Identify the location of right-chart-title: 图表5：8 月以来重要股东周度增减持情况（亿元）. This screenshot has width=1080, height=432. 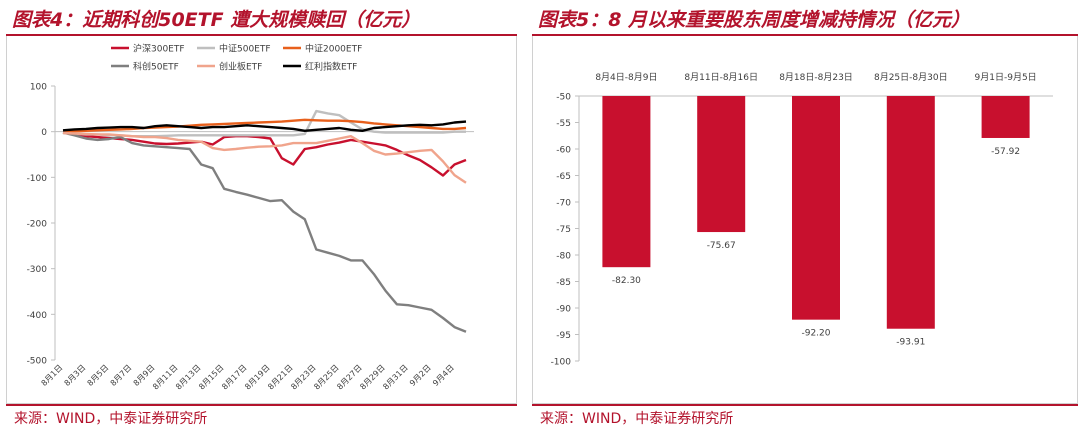
(754, 20).